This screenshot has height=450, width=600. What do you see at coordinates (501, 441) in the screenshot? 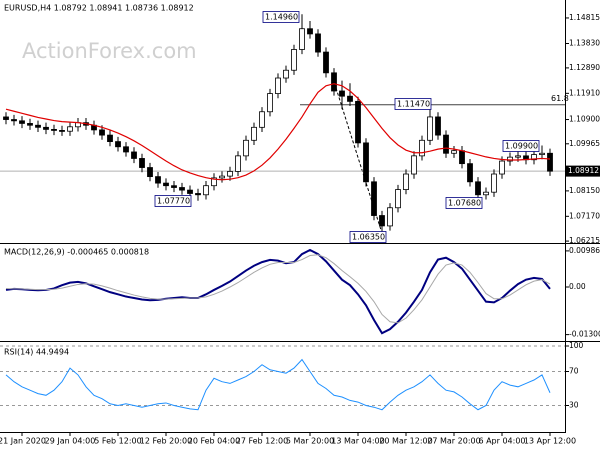
I see `x-tick-label: 6 Apr 04:00` at bounding box center [501, 441].